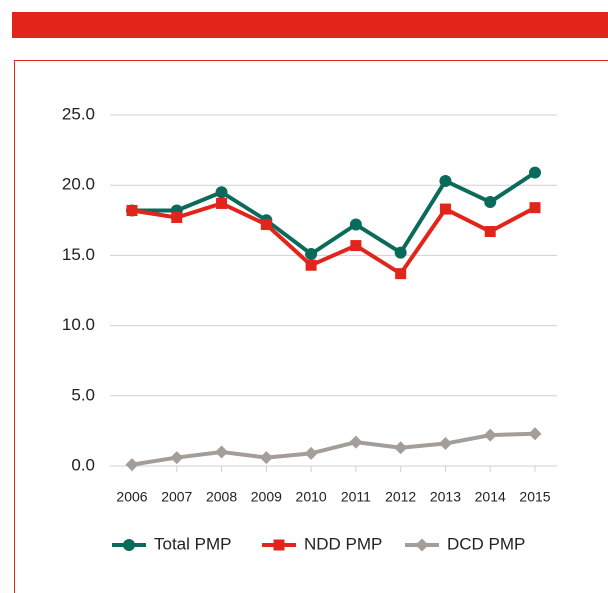 The image size is (608, 593). What do you see at coordinates (356, 497) in the screenshot?
I see `x-tick-label: 2011` at bounding box center [356, 497].